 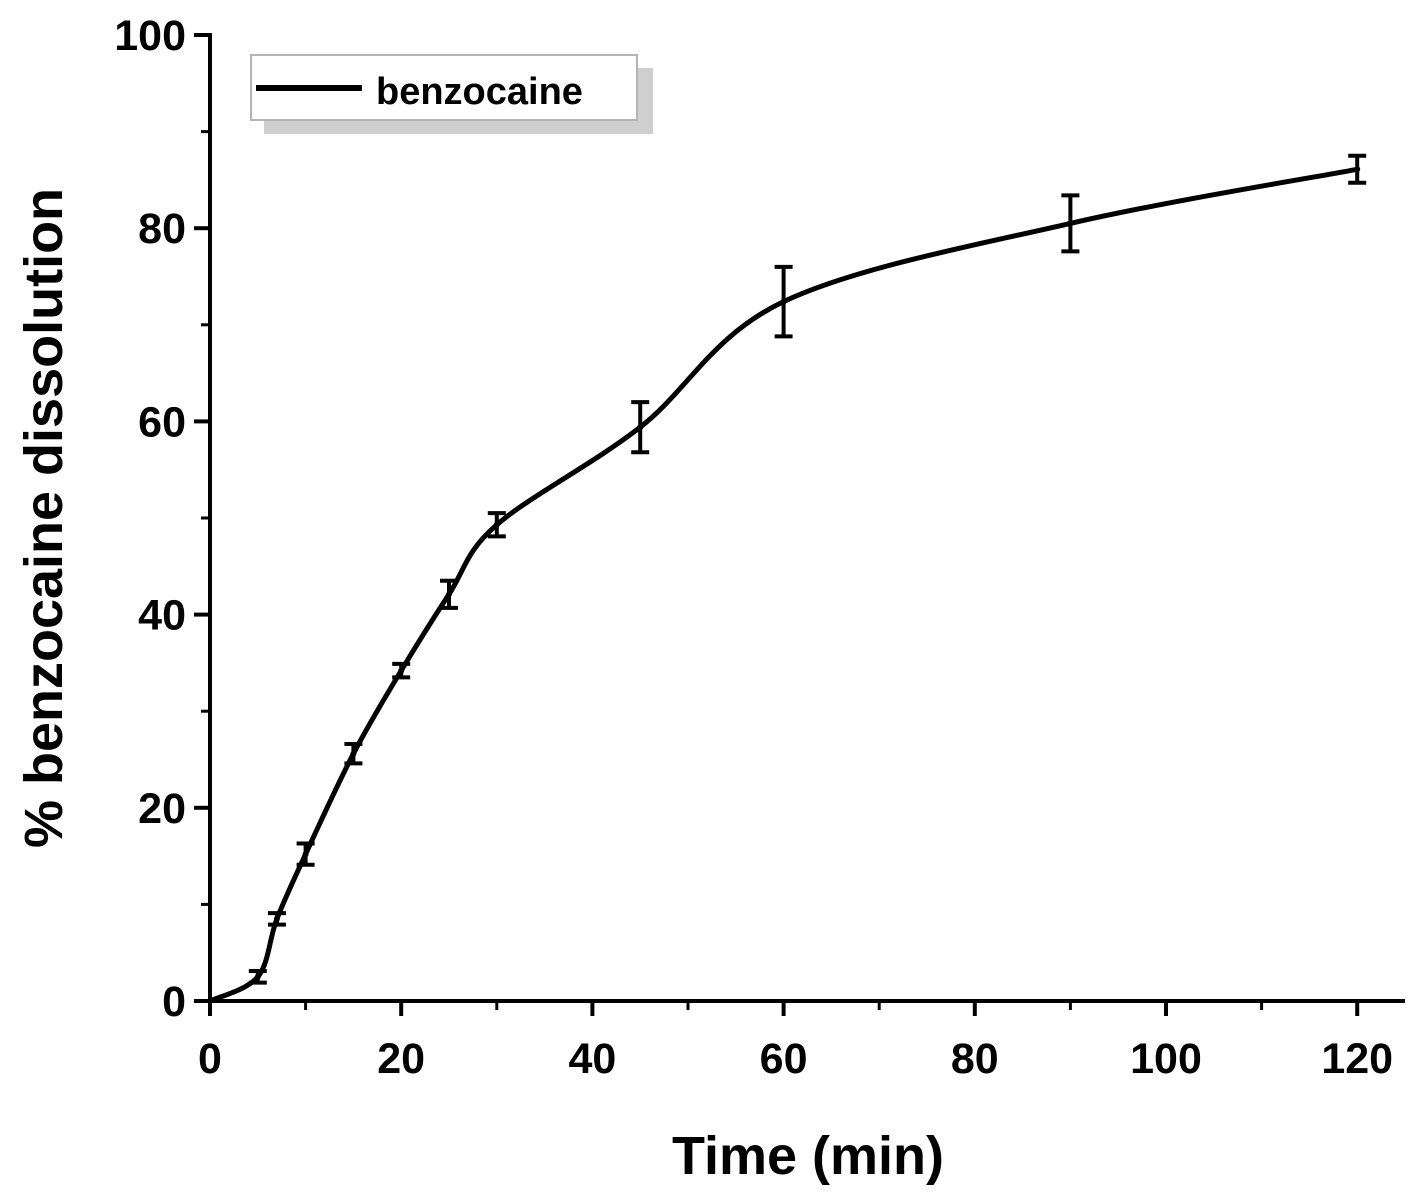 I want to click on legend: benzocaine, so click(x=451, y=94).